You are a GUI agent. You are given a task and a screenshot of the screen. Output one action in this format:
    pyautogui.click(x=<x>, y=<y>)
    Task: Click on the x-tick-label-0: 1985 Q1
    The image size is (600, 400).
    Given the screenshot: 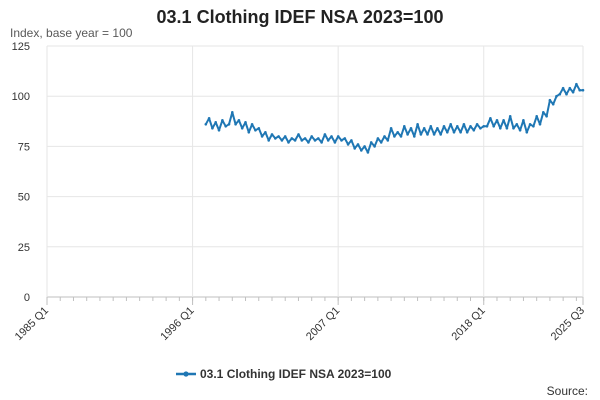 What is the action you would take?
    pyautogui.click(x=32, y=324)
    